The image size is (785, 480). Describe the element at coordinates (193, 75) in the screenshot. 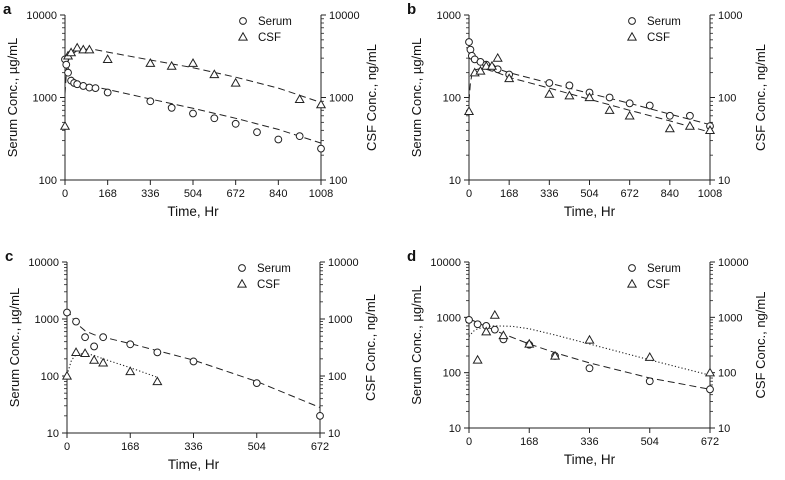

I see `csf-fit-line` at that location.